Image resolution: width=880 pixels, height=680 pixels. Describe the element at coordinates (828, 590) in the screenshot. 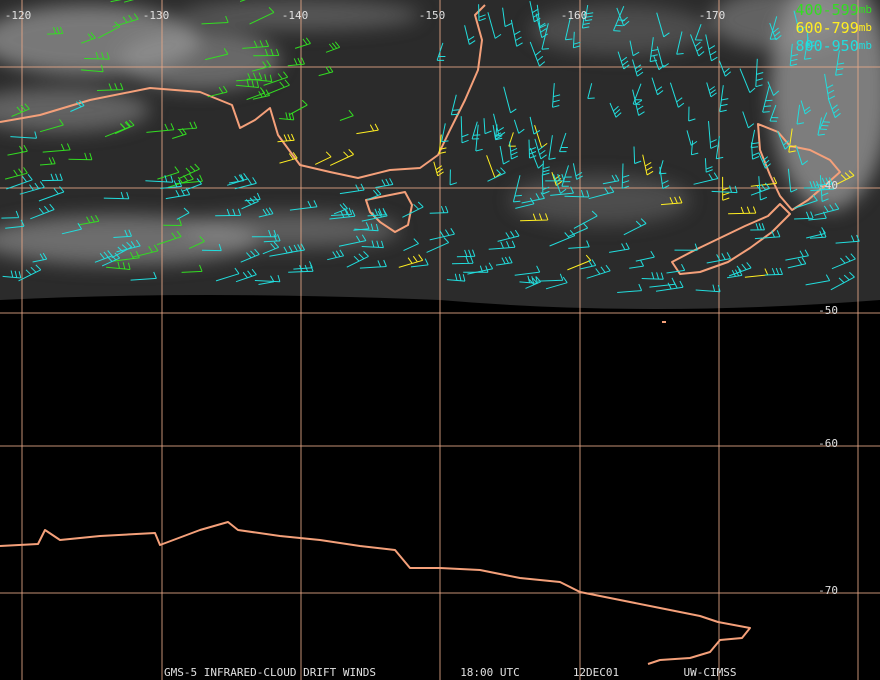

I see `latitude-label: -70` at that location.